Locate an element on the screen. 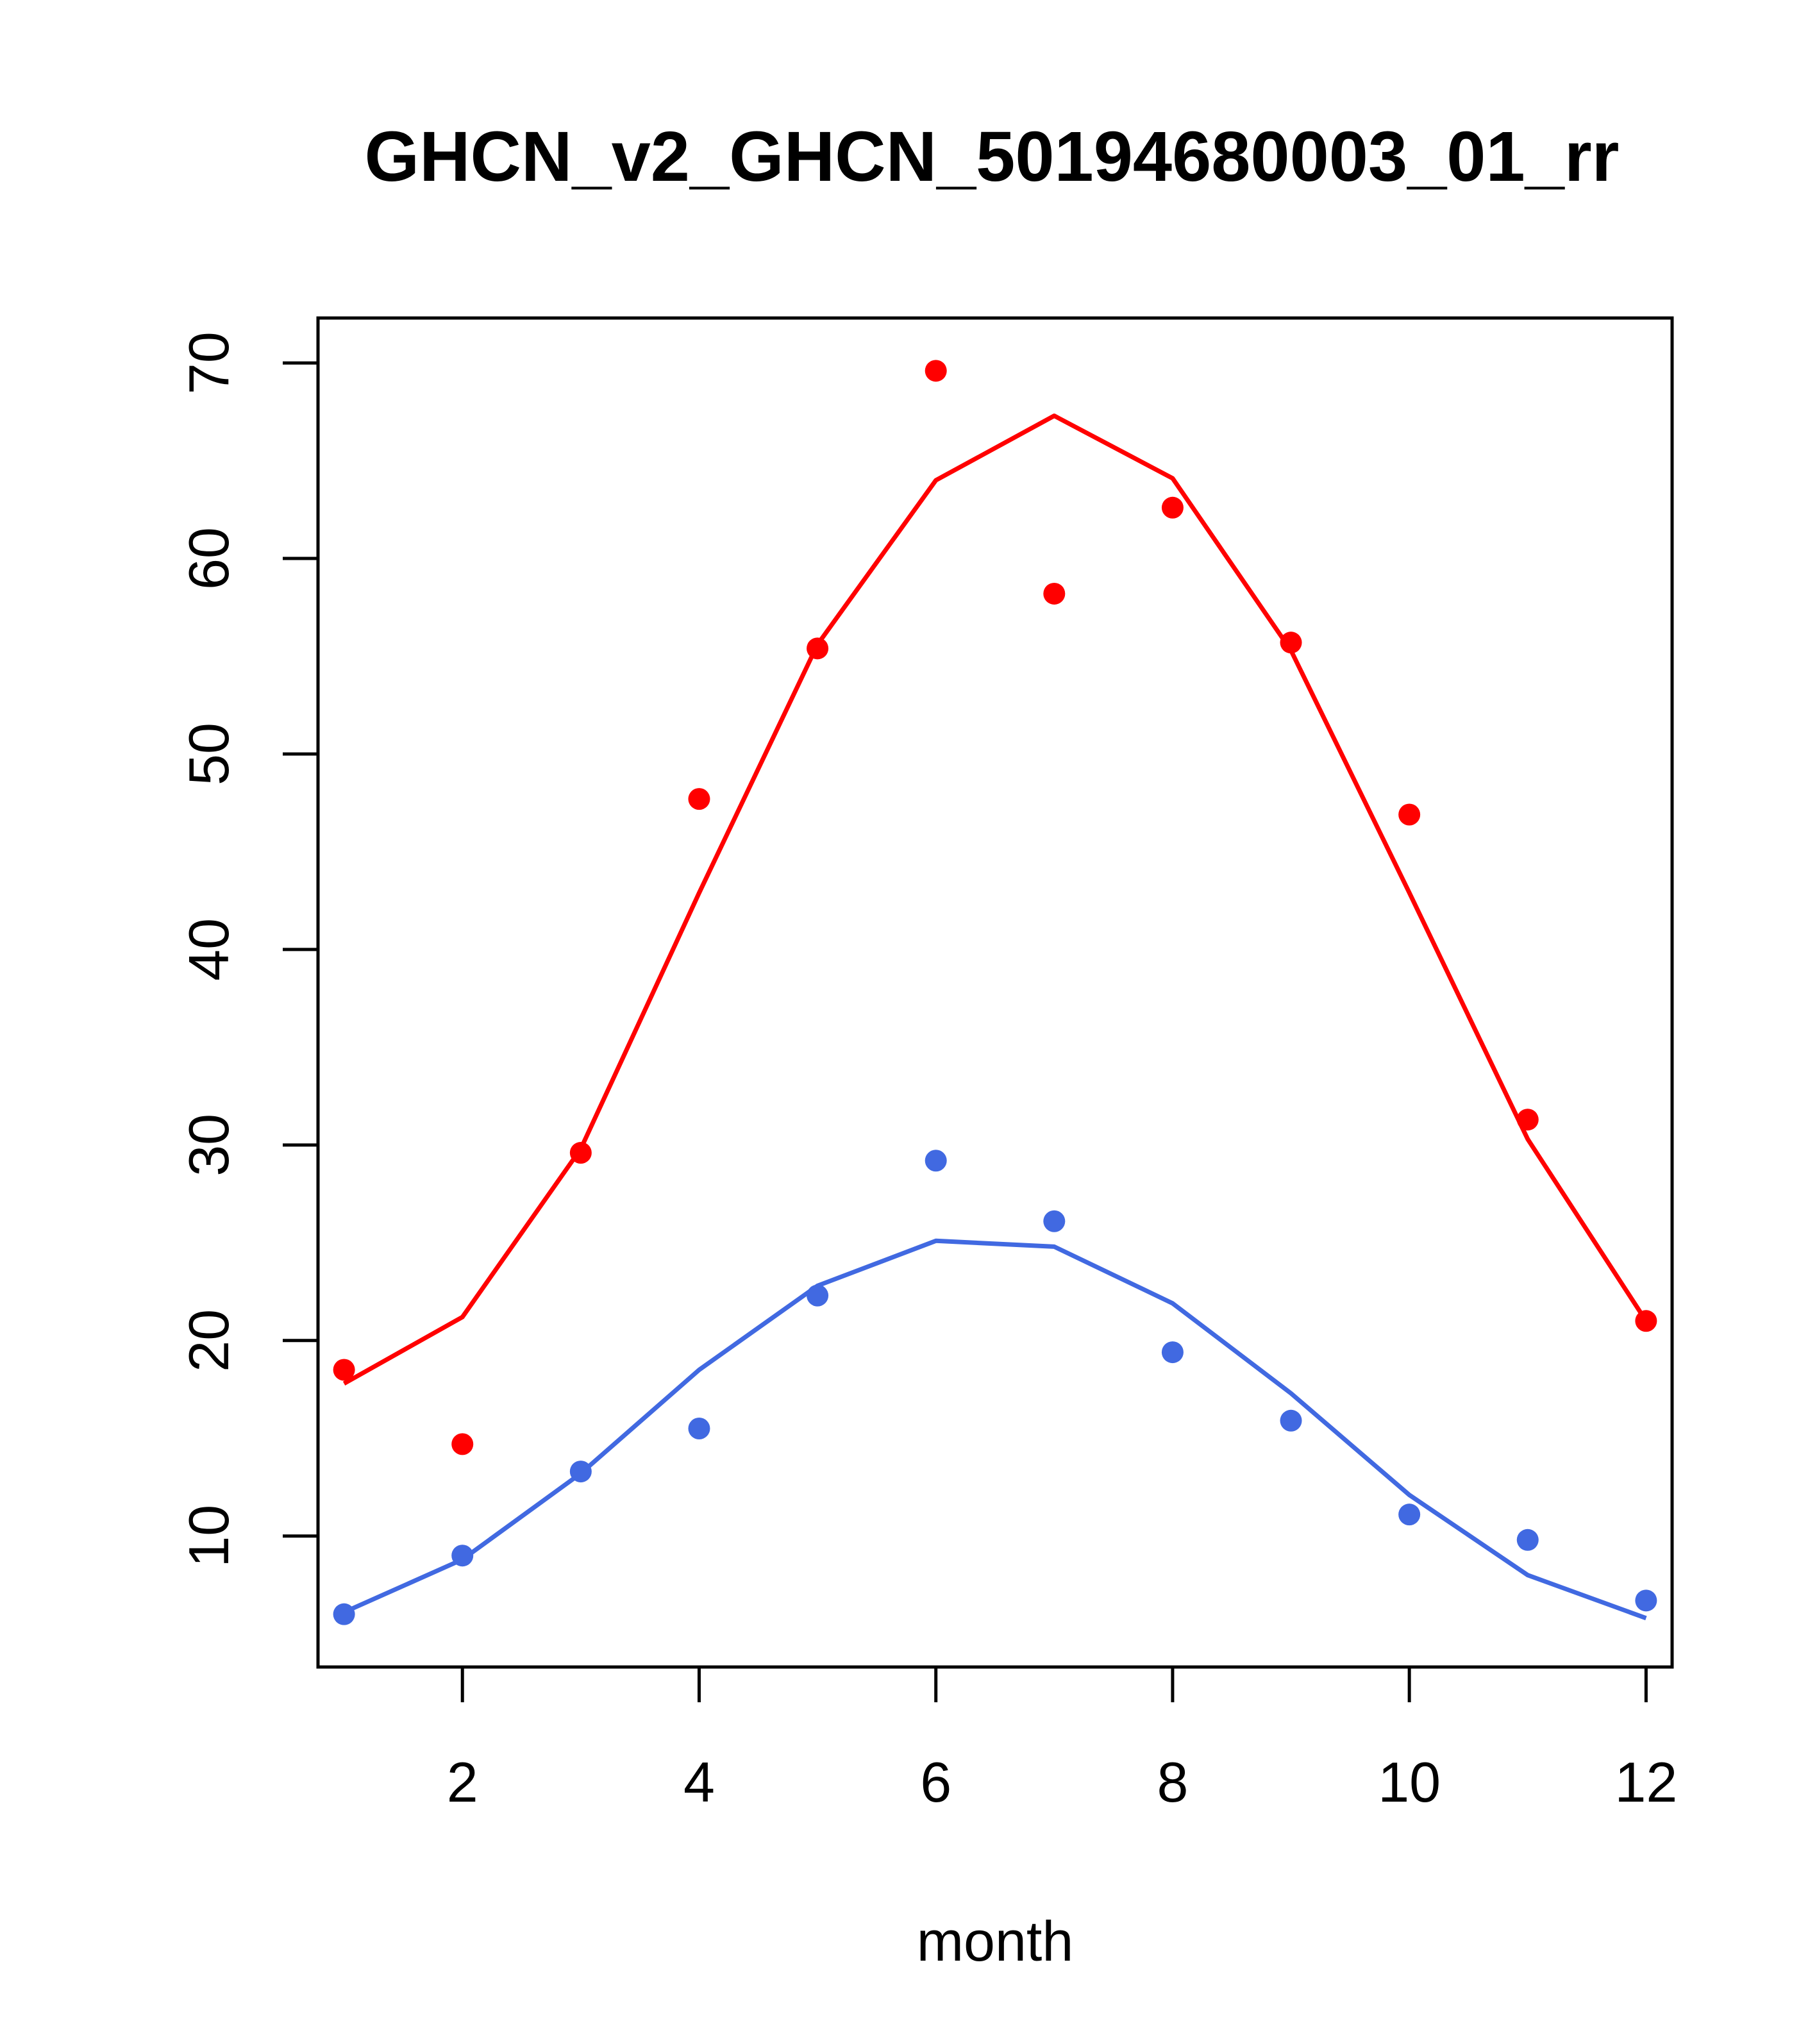 The width and height of the screenshot is (1817, 2044). y-tick-label: 20 is located at coordinates (208, 1341).